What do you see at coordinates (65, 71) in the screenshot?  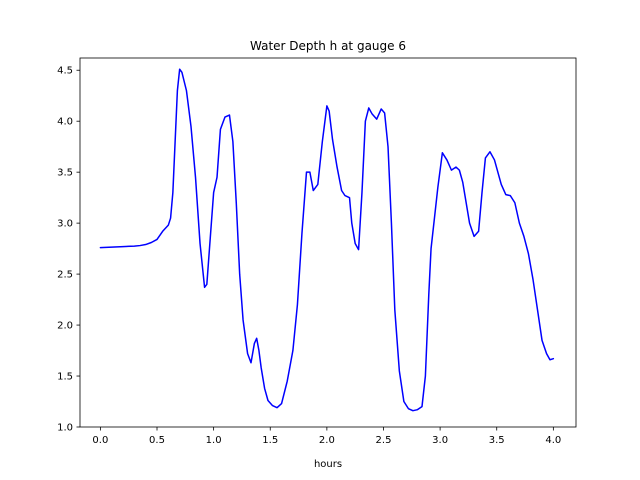 I see `y-tick-label: 4.5` at bounding box center [65, 71].